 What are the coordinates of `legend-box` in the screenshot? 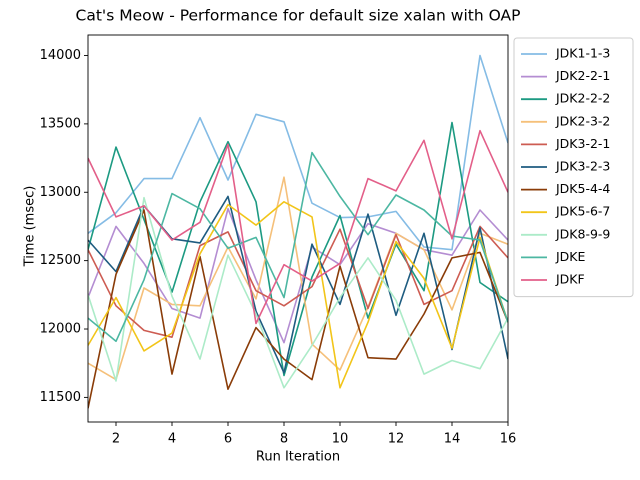 It's located at (573, 167).